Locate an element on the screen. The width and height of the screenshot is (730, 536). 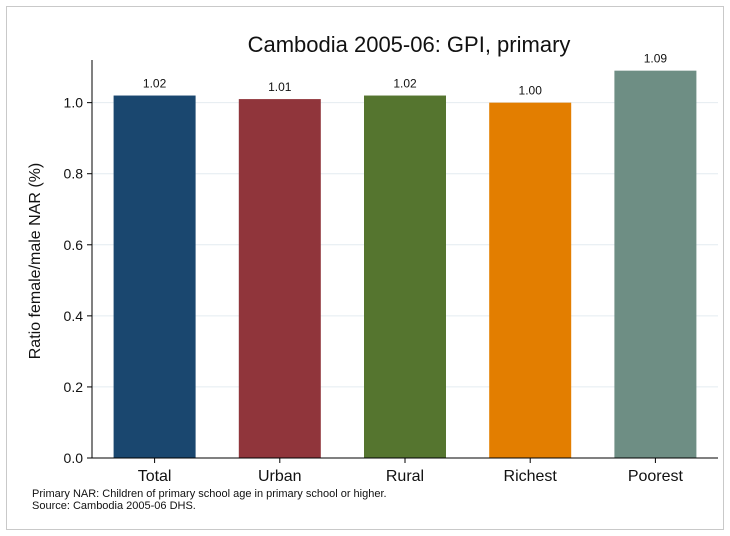
value-label-poorest: 1.09 is located at coordinates (656, 59).